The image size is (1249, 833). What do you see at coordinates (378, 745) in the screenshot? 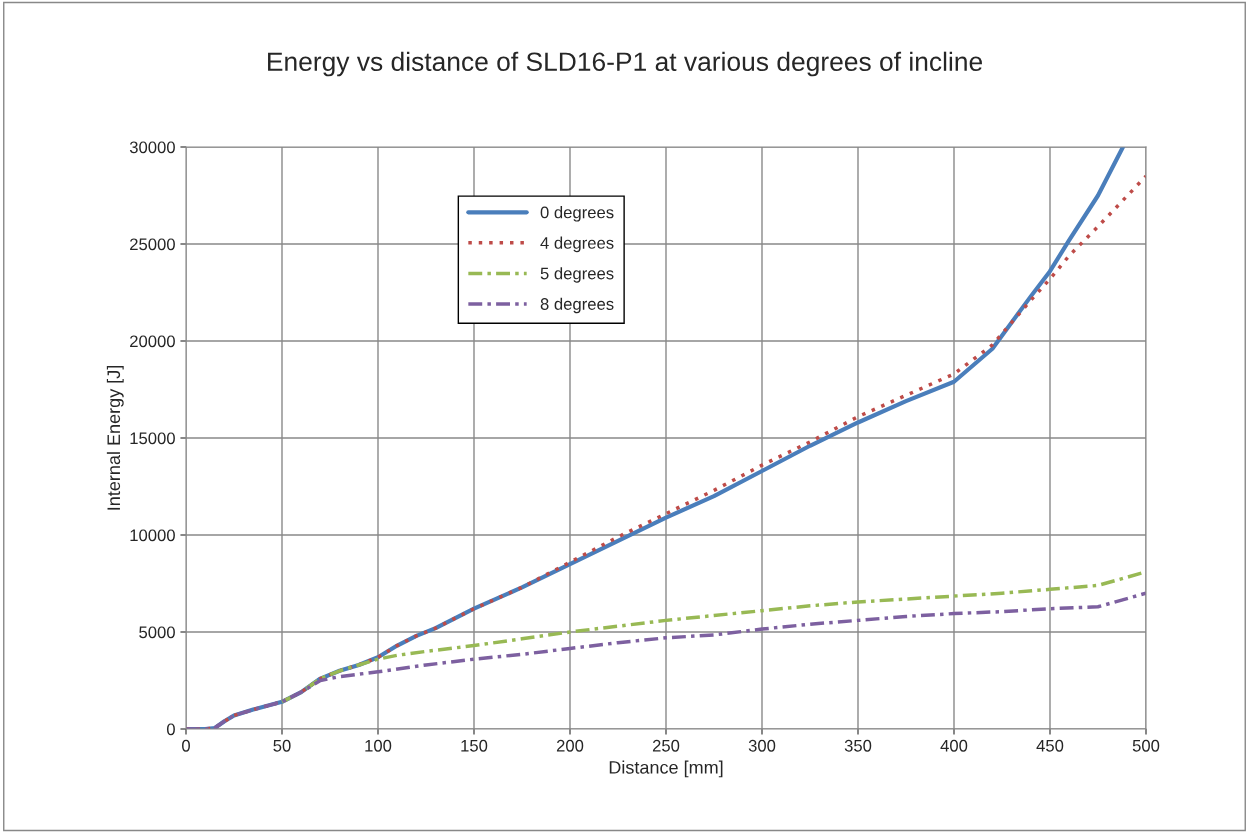
I see `x-tick-label: 100` at bounding box center [378, 745].